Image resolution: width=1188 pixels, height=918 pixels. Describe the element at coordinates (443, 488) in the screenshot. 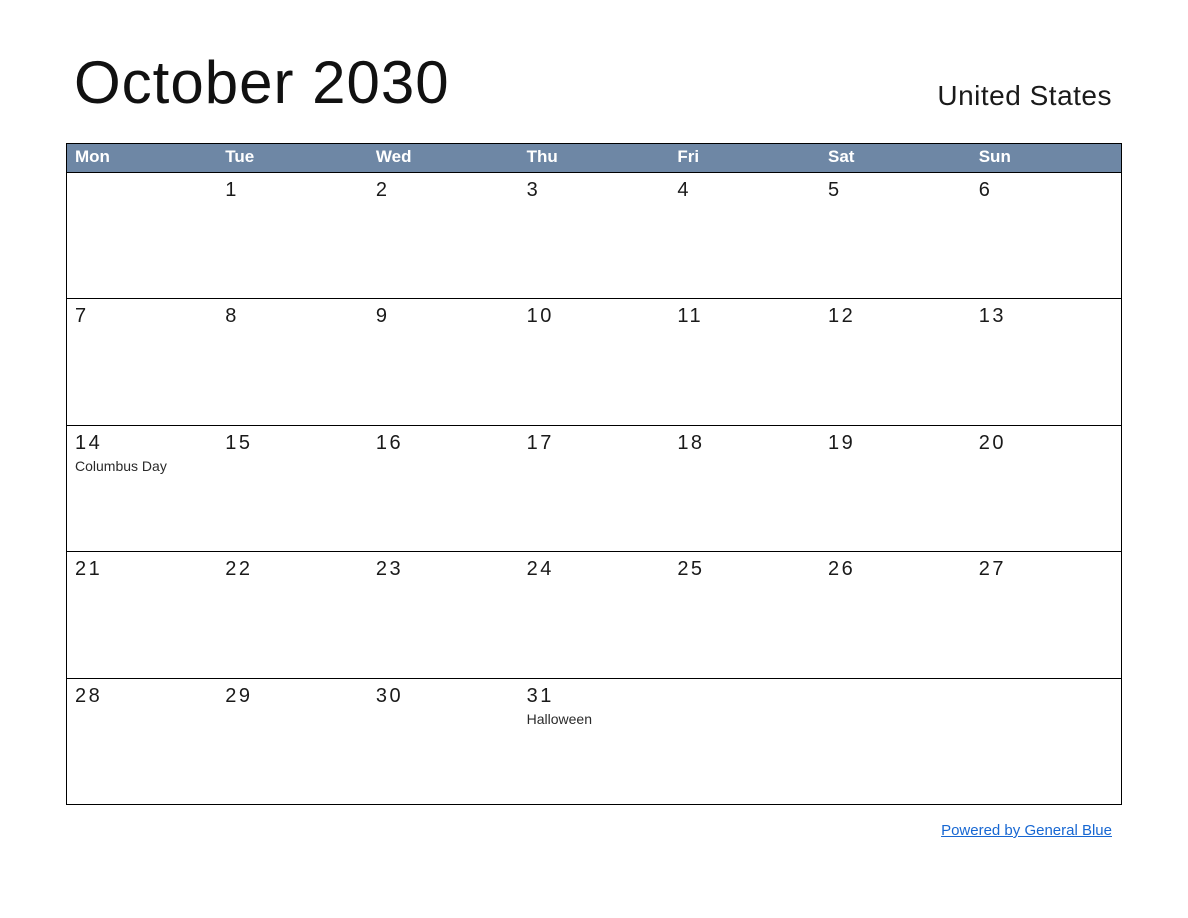

I see `calendar-day-cell: 16` at that location.